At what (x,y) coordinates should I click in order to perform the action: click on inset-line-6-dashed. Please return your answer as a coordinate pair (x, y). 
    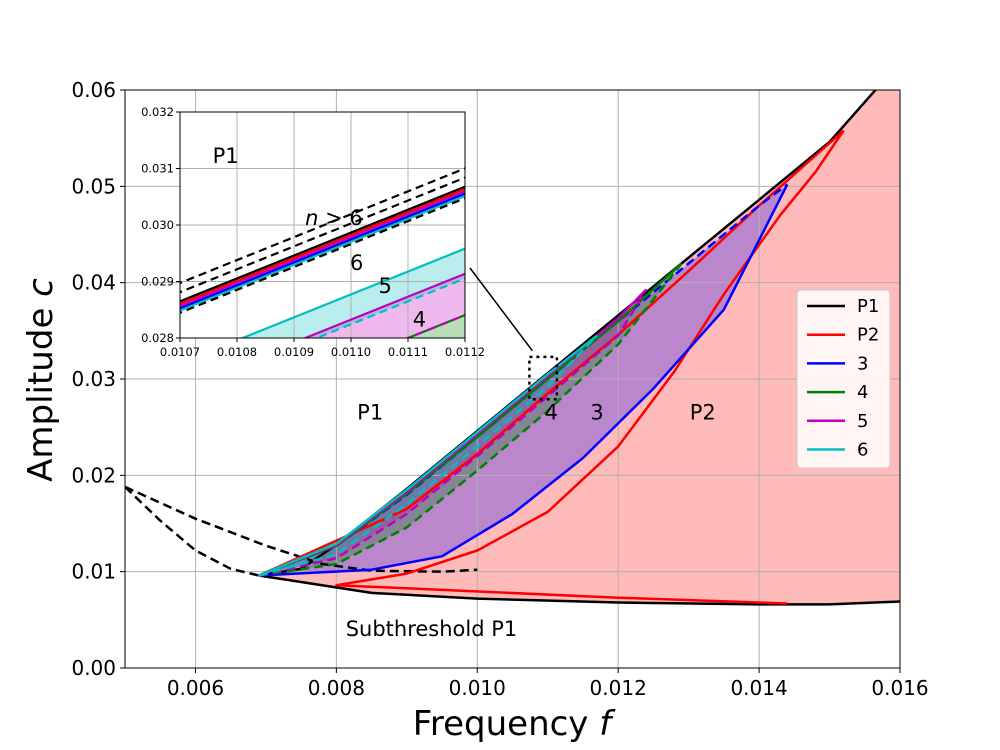
    Looking at the image, I should click on (389, 307).